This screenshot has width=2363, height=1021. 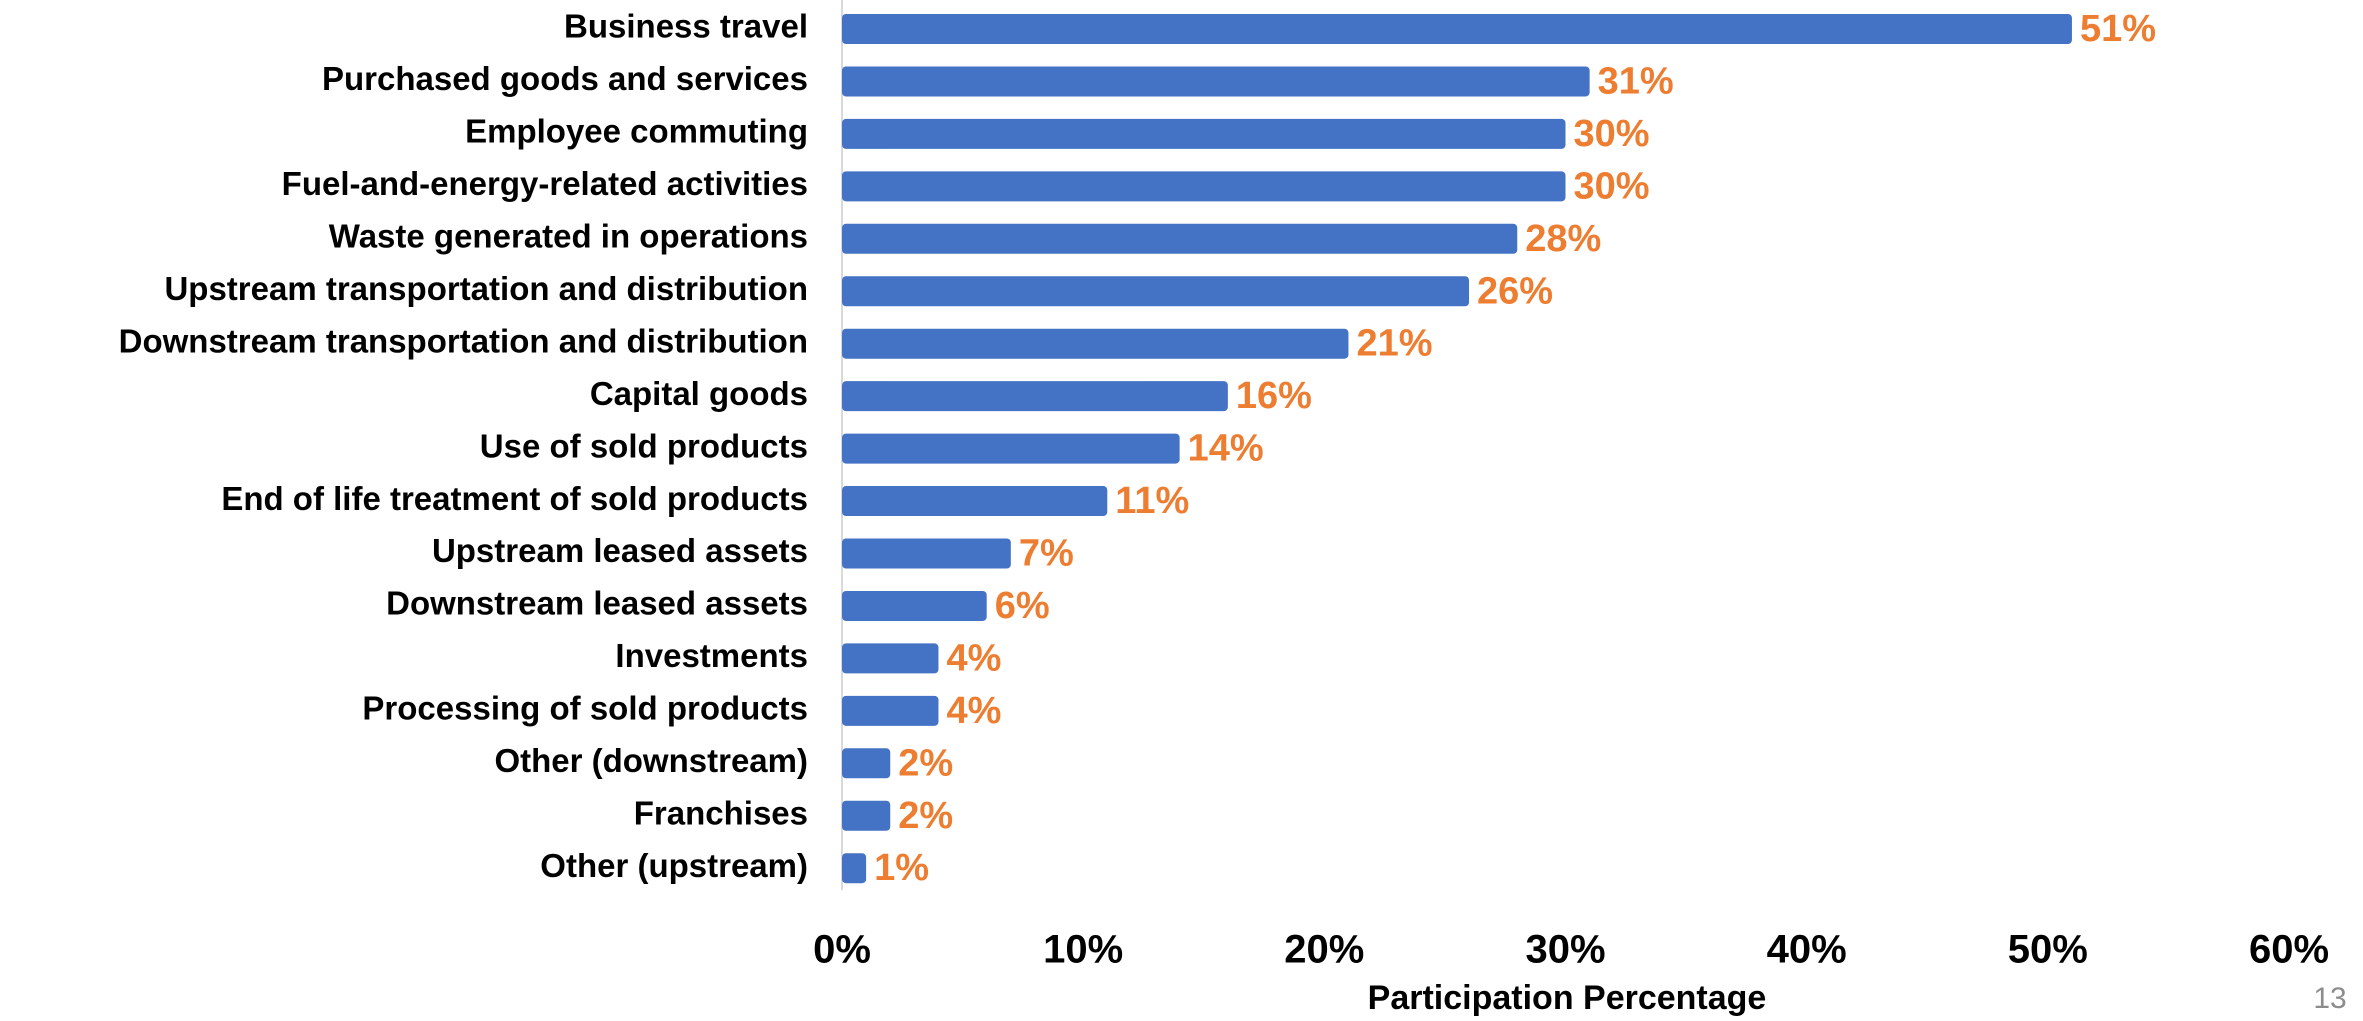 I want to click on value-label: 28%, so click(x=1563, y=239).